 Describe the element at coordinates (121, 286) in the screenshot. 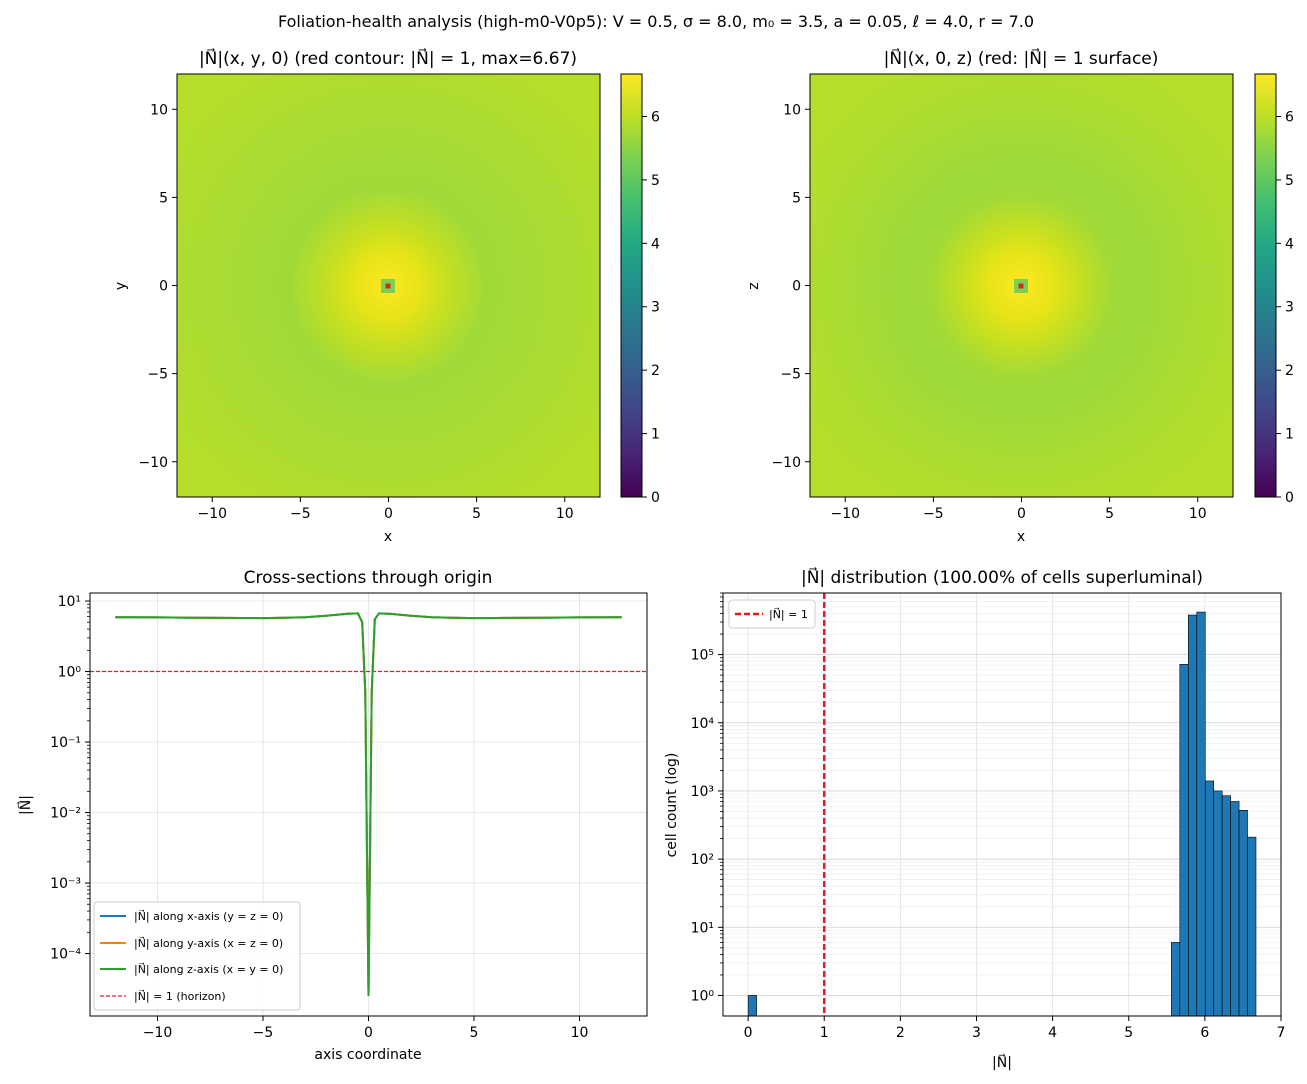

I see `heatmap-xy-ylabel: y` at that location.